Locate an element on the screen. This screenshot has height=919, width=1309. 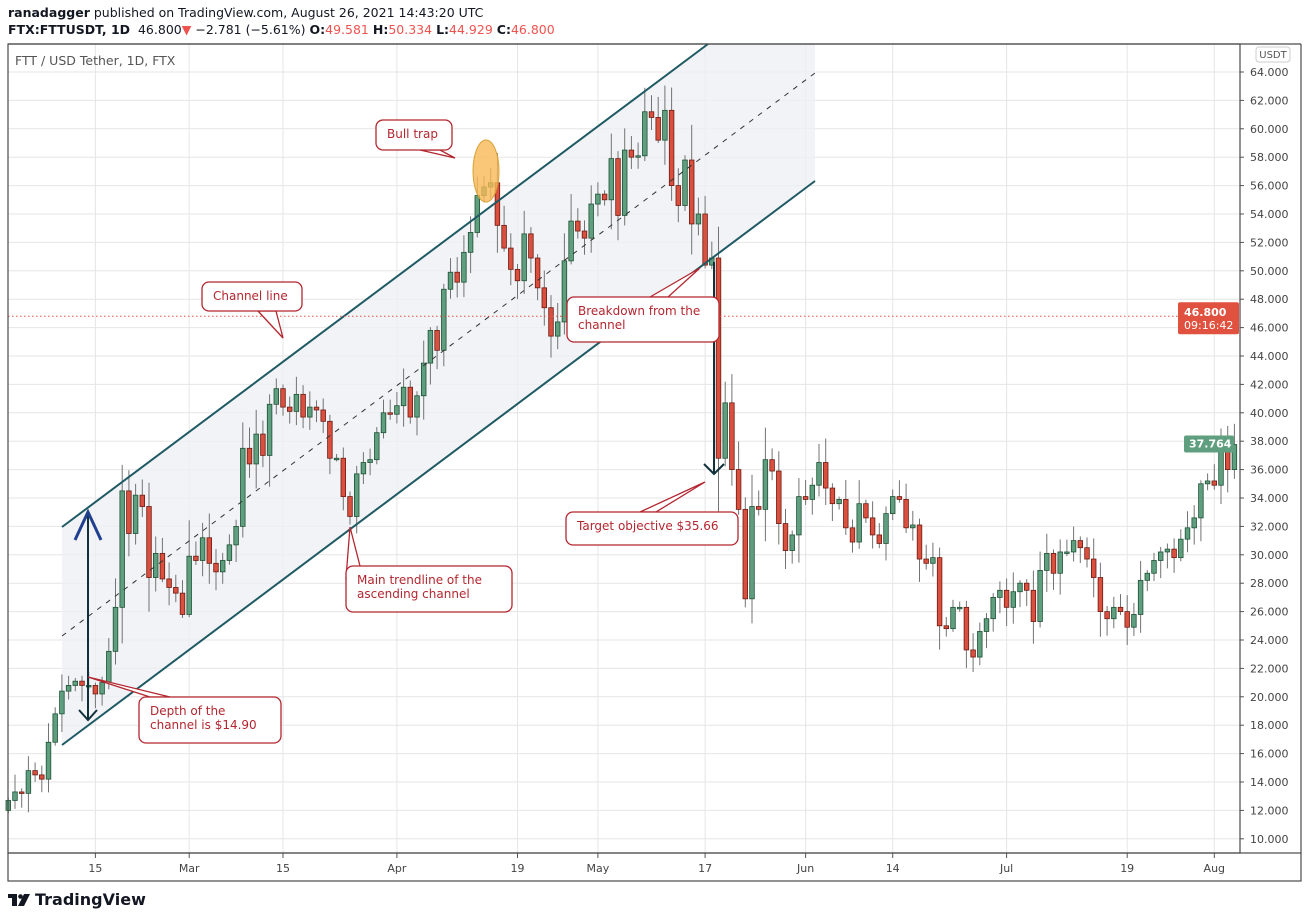
publisher: ranadagger is located at coordinates (49, 12).